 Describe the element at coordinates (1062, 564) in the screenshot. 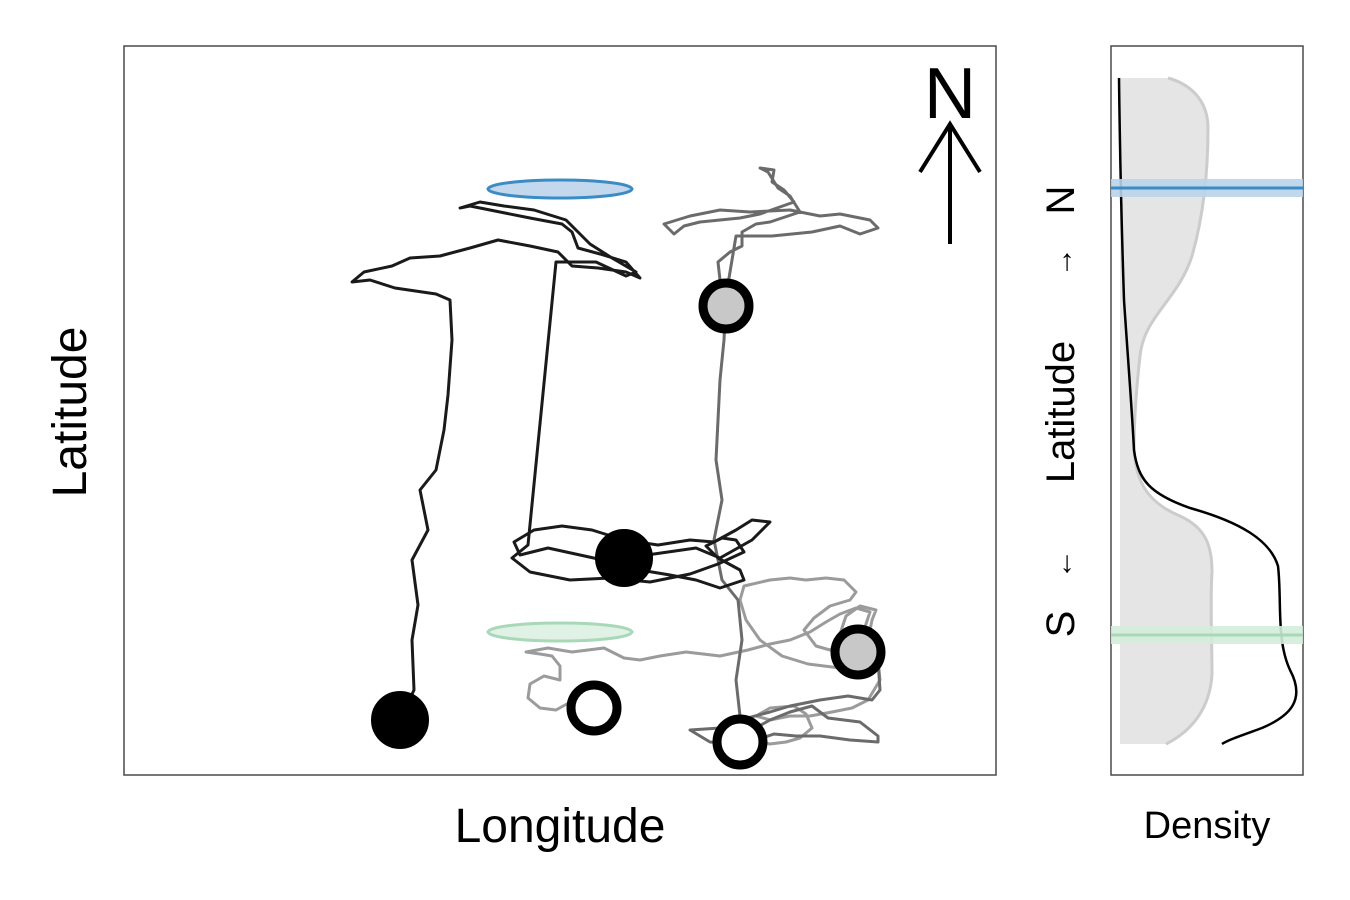

I see `density-y-label-arrow-left: ←` at that location.